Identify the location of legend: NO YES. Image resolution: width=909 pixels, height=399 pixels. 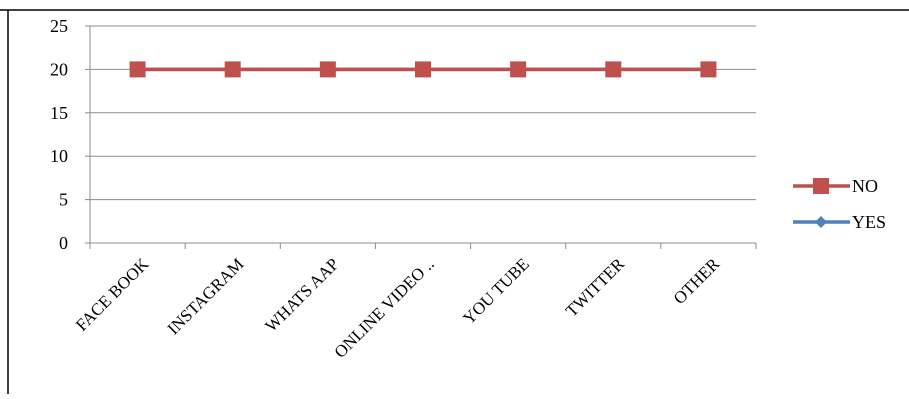
(839, 204).